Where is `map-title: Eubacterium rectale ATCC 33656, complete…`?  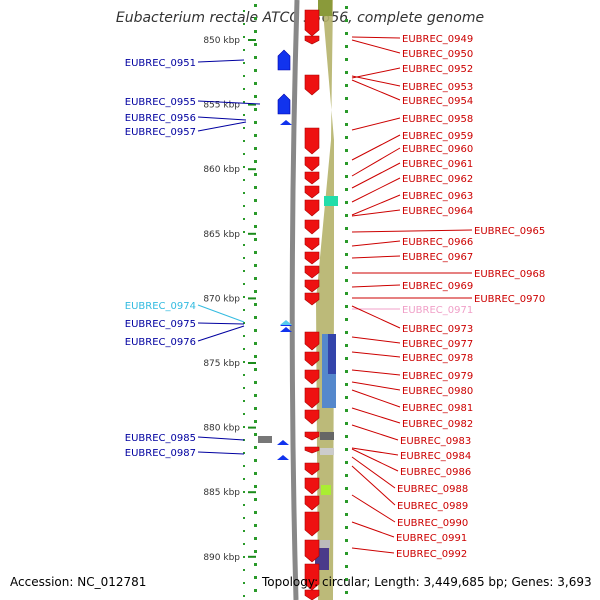
map-title: Eubacterium rectale ATCC 33656, complete… is located at coordinates (300, 18).